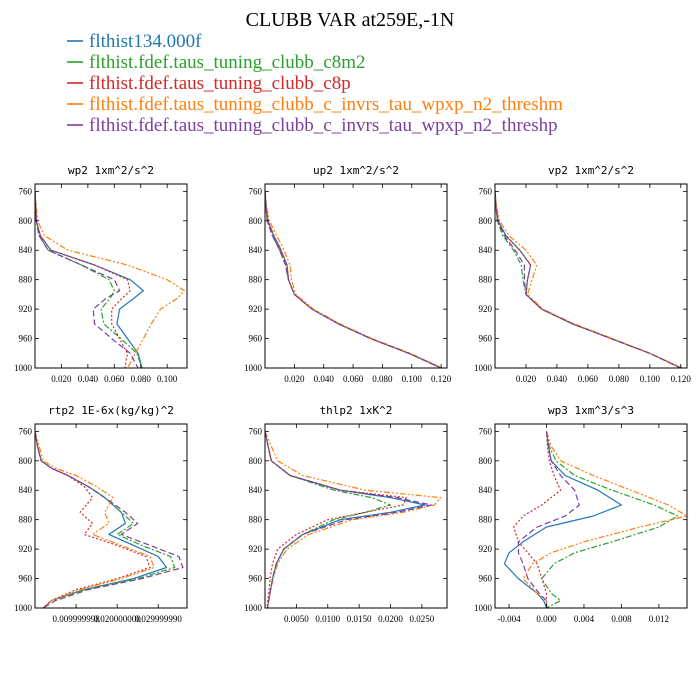 The image size is (700, 700). Describe the element at coordinates (546, 619) in the screenshot. I see `x-tick-label: 0.000` at that location.